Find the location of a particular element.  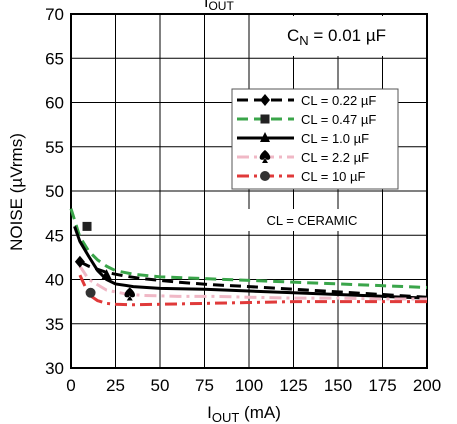

legend-label-1: CL = 0.22 µF is located at coordinates (338, 100).